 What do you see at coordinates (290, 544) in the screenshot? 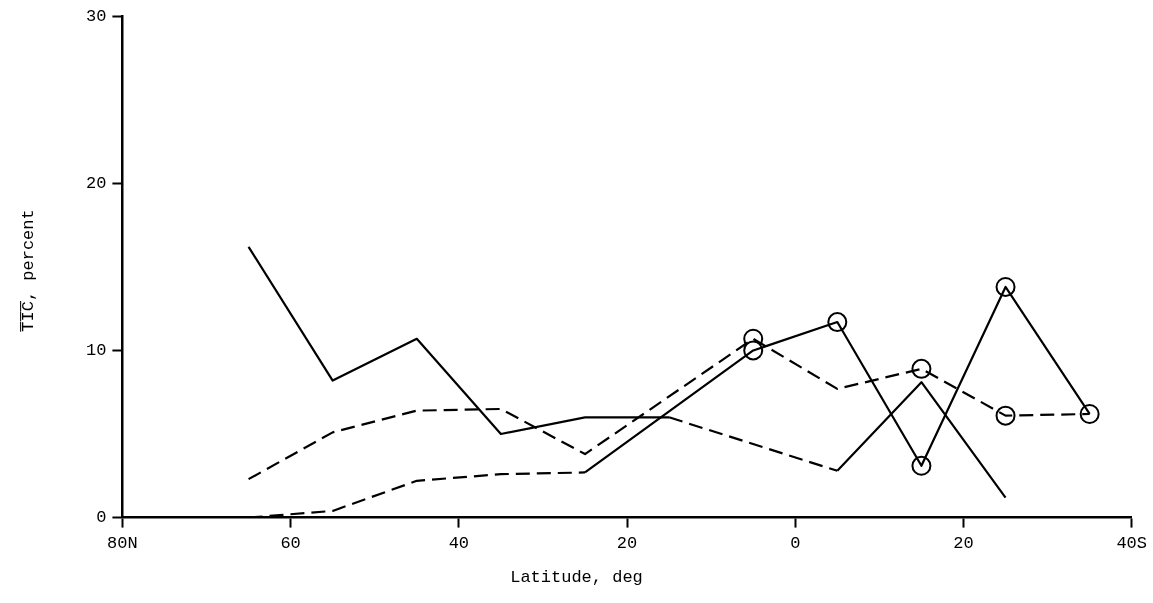
I see `x-tick-label: 60` at bounding box center [290, 544].